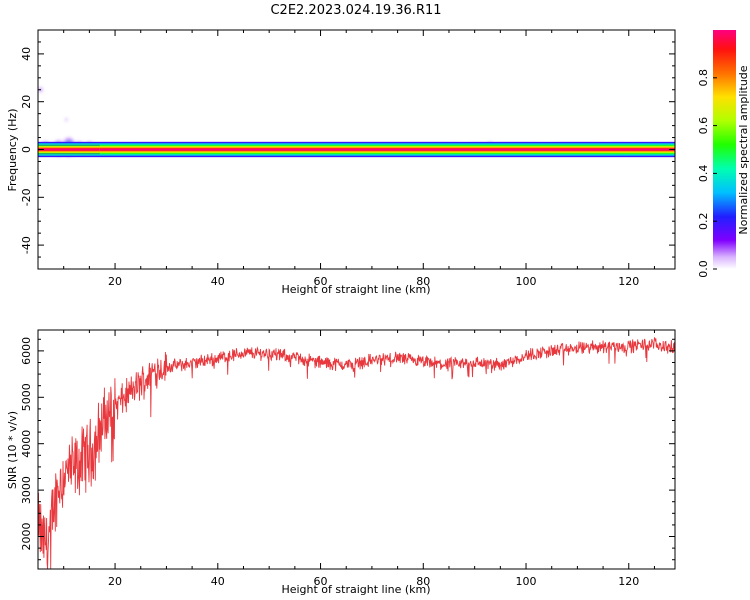 This screenshot has height=600, width=750. Describe the element at coordinates (12, 450) in the screenshot. I see `snr-y-axis-label: SNR (10 * v/v)` at that location.